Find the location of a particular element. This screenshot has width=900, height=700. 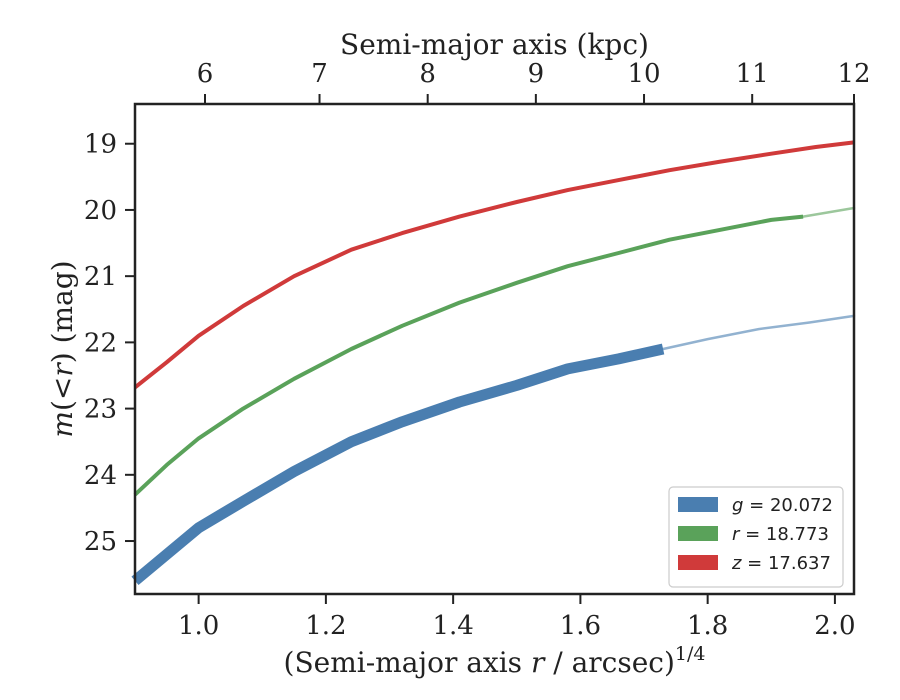

legend-label: g = 20.072 is located at coordinates (782, 505).